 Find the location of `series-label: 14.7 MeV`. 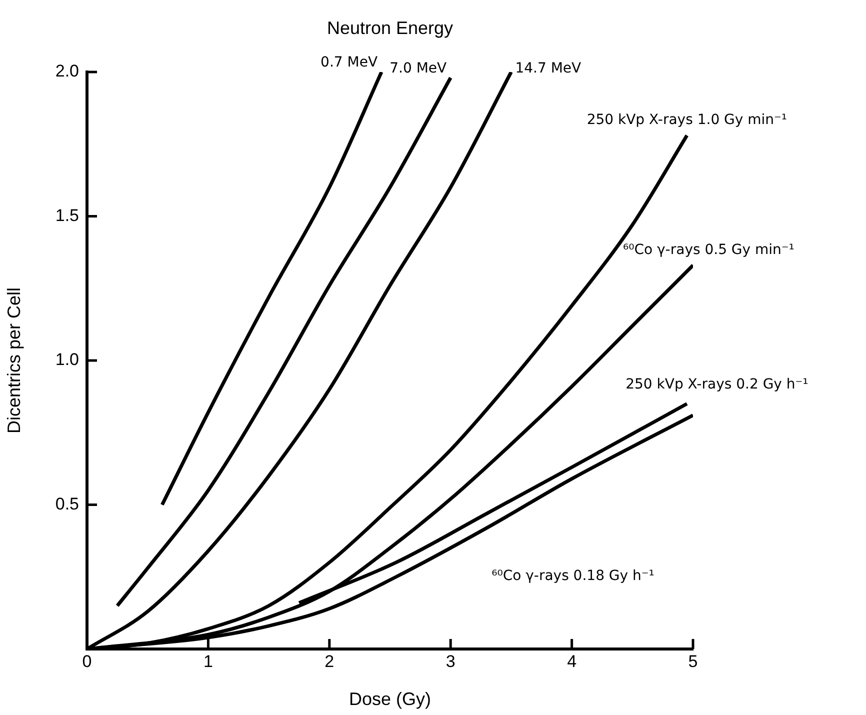

series-label: 14.7 MeV is located at coordinates (548, 68).